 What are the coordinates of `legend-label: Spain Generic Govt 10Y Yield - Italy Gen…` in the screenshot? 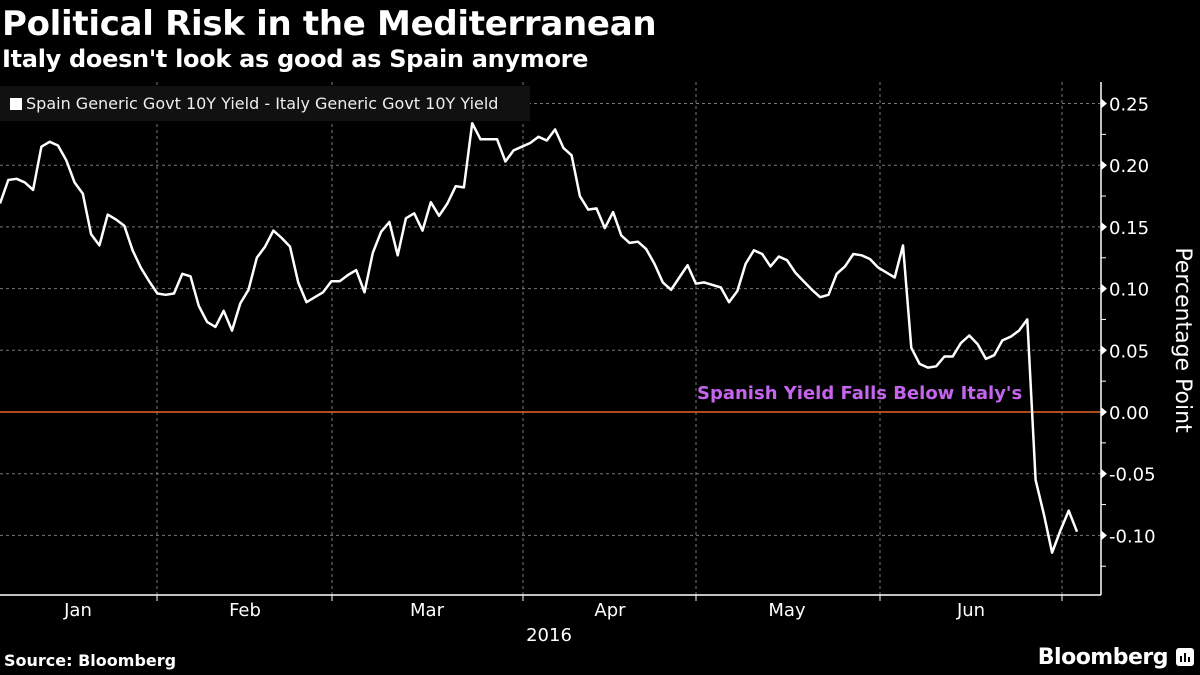 It's located at (262, 103).